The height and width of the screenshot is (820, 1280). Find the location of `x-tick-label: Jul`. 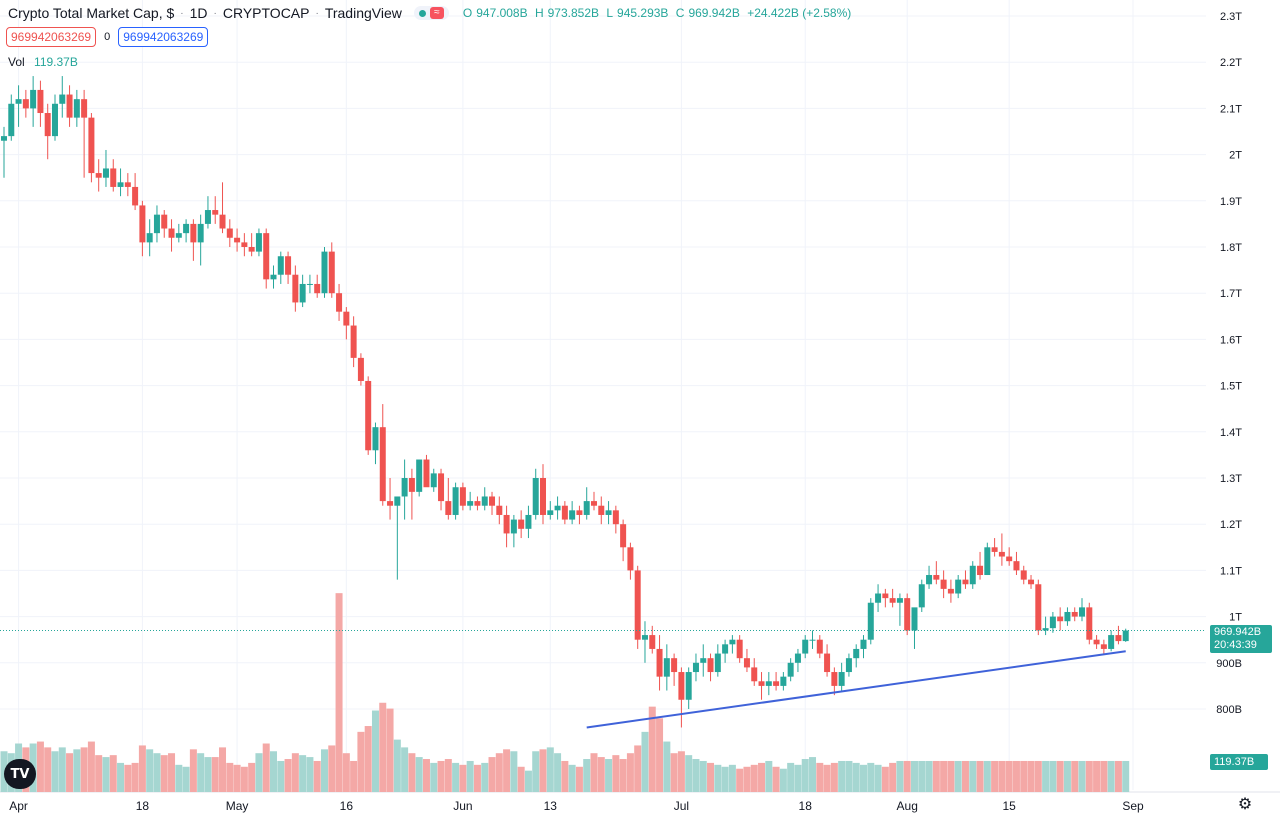

x-tick-label: Jul is located at coordinates (681, 806).